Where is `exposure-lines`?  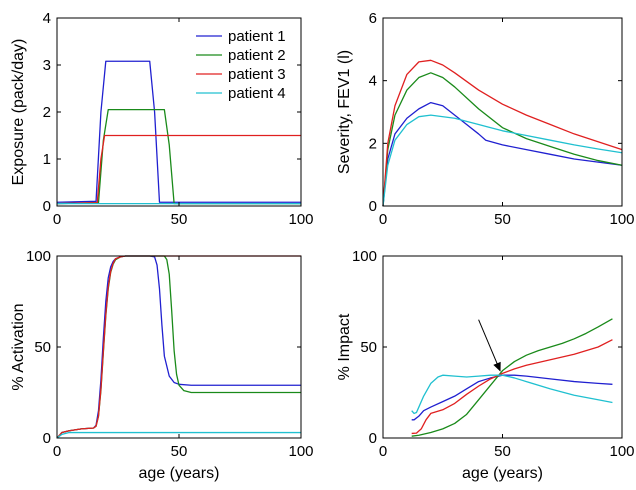 exposure-lines is located at coordinates (178, 132).